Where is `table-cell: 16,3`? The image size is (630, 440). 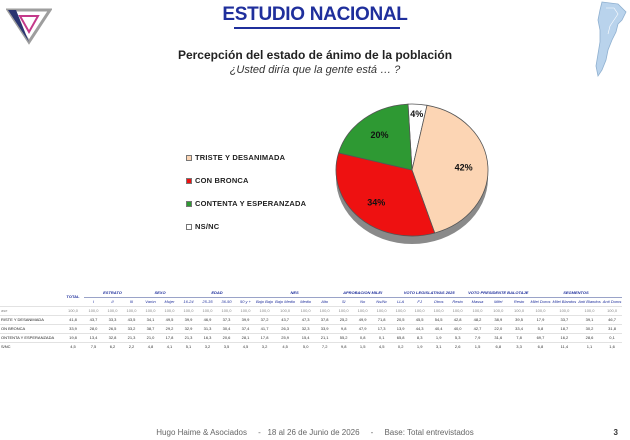
table-cell: 16,3 is located at coordinates (207, 337).